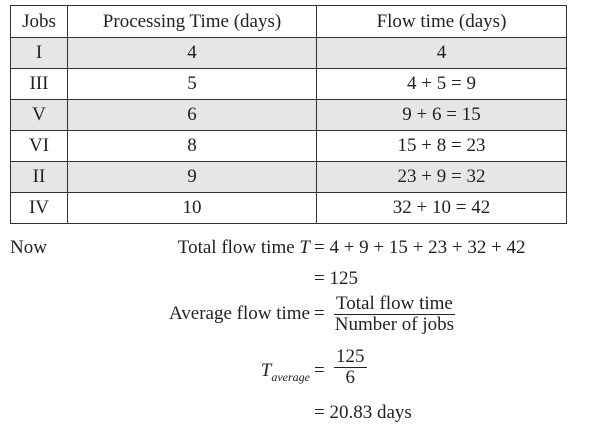 Image resolution: width=598 pixels, height=431 pixels. Describe the element at coordinates (39, 115) in the screenshot. I see `table-cell: V` at that location.